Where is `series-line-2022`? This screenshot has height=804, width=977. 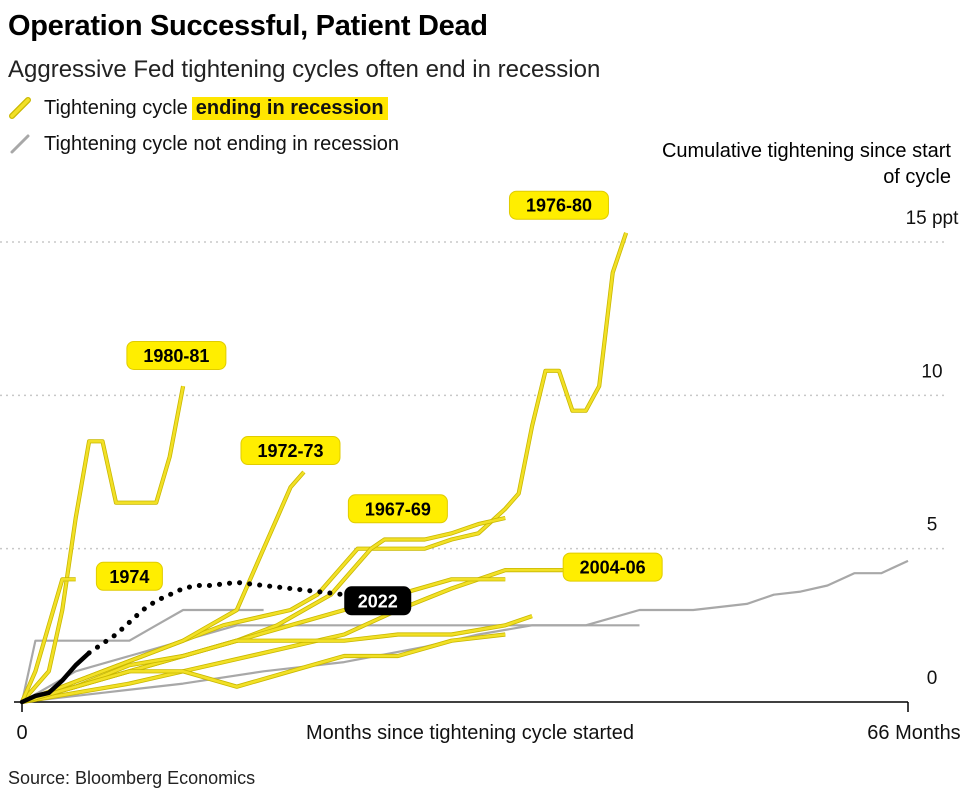 series-line-2022 is located at coordinates (55, 677).